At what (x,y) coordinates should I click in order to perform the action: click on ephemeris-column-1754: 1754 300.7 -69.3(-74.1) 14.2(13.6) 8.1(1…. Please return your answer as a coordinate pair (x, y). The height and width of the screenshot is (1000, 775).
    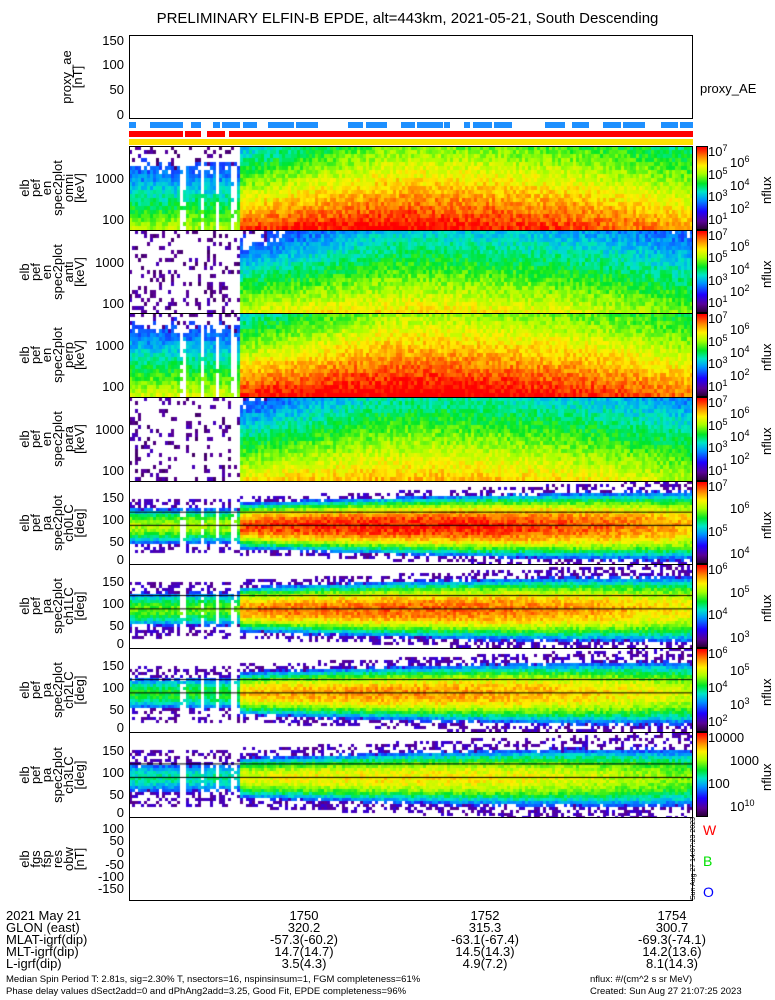
    Looking at the image, I should click on (672, 939).